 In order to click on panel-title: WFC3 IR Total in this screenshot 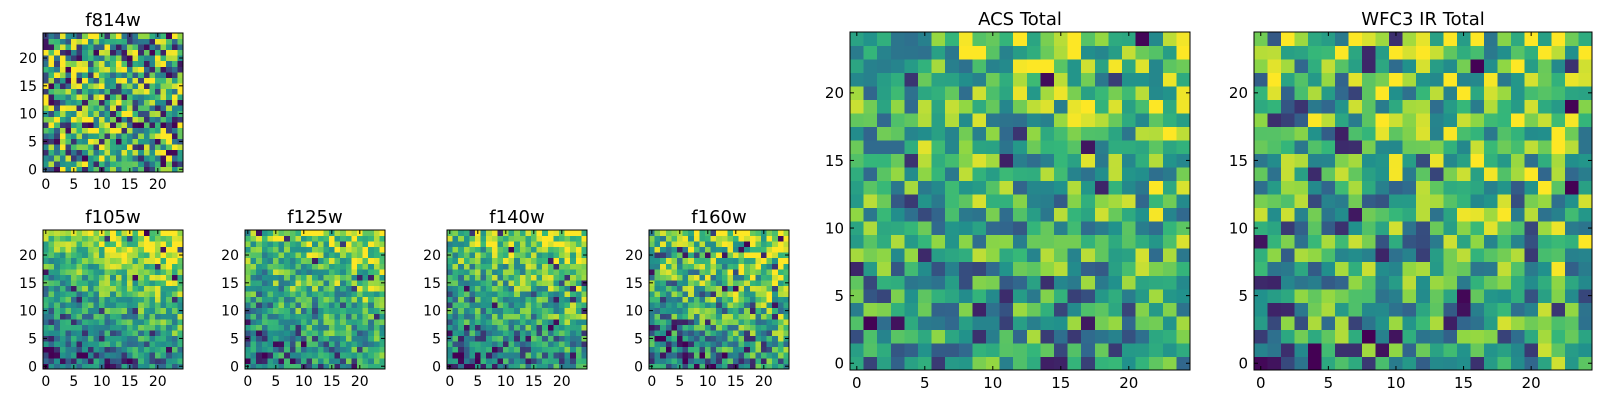, I will do `click(1422, 19)`.